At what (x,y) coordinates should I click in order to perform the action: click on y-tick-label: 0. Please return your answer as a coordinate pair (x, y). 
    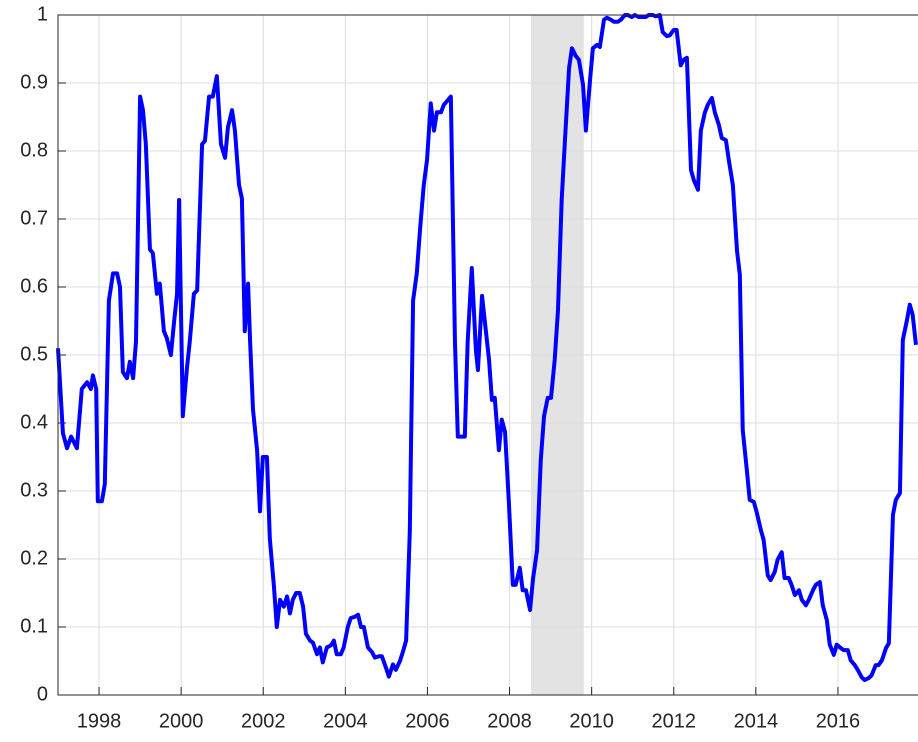
    Looking at the image, I should click on (42, 694).